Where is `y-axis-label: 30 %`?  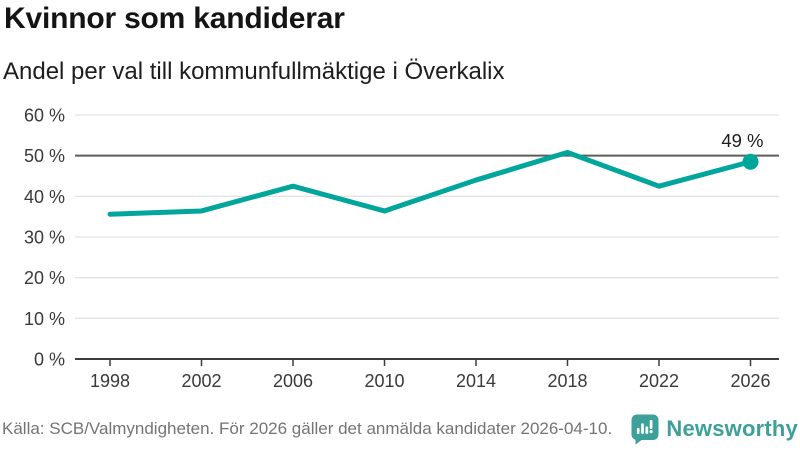 y-axis-label: 30 % is located at coordinates (44, 238).